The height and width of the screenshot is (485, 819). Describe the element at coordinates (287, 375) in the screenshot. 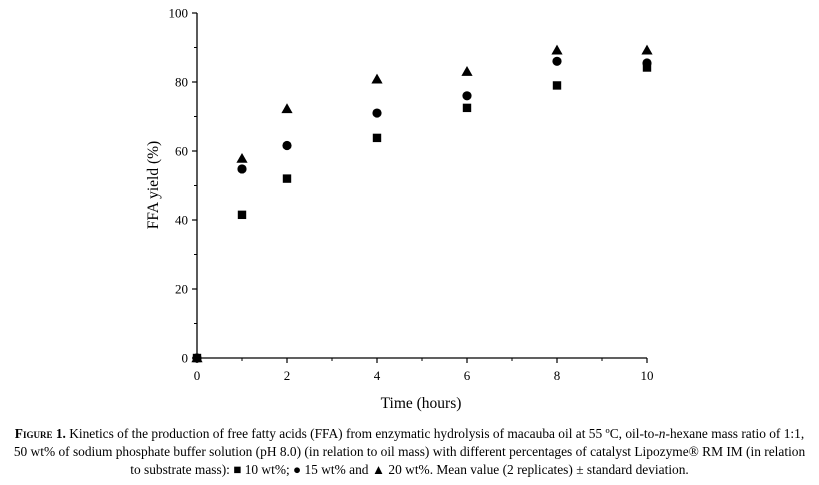

I see `x-tick-label: 2` at that location.